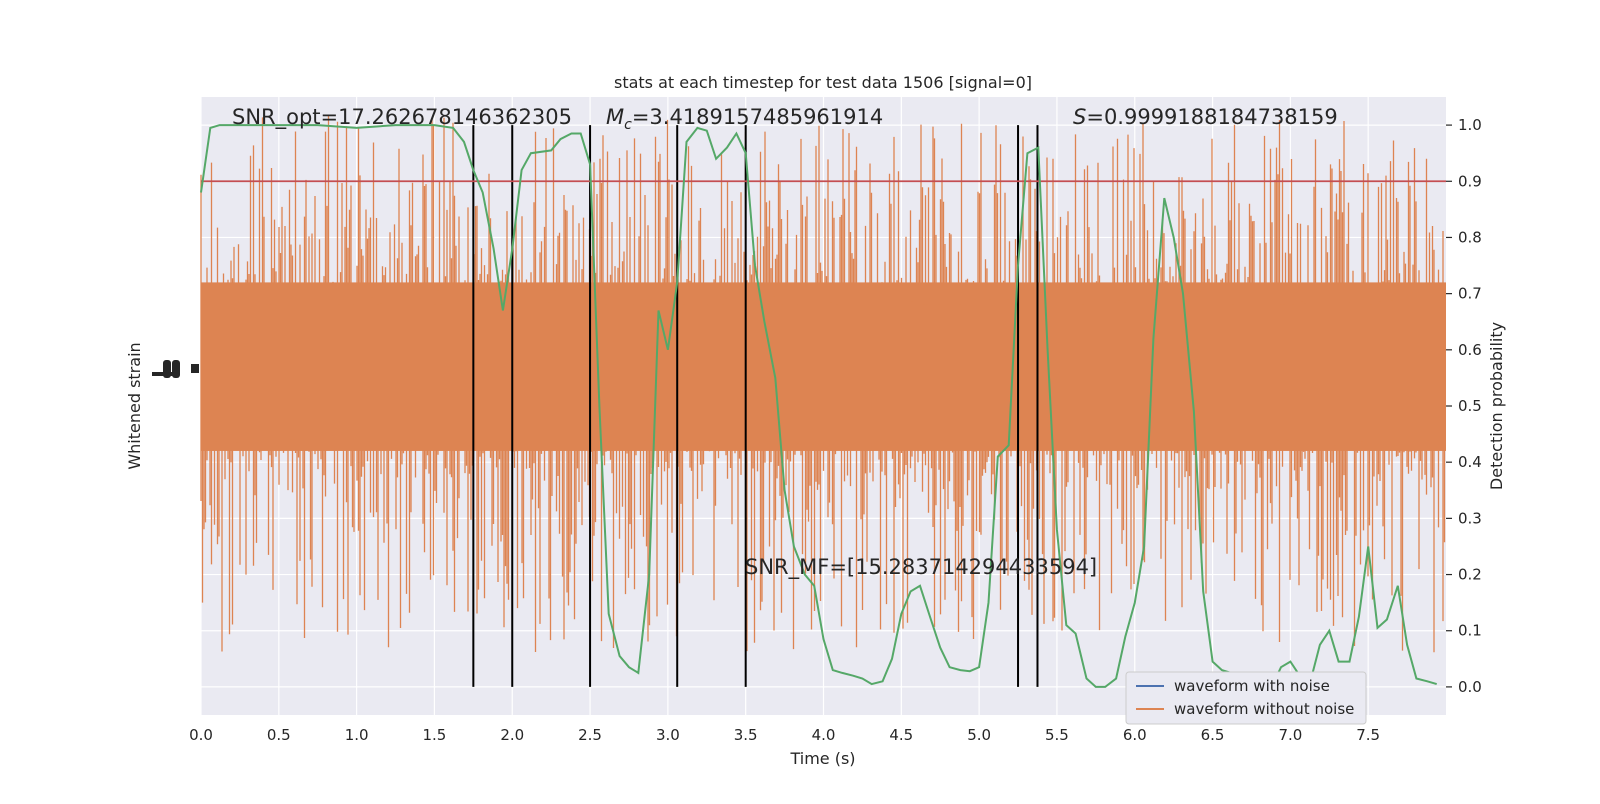 Image resolution: width=1600 pixels, height=804 pixels. Describe the element at coordinates (901, 735) in the screenshot. I see `x-tick-label: 4.5` at that location.